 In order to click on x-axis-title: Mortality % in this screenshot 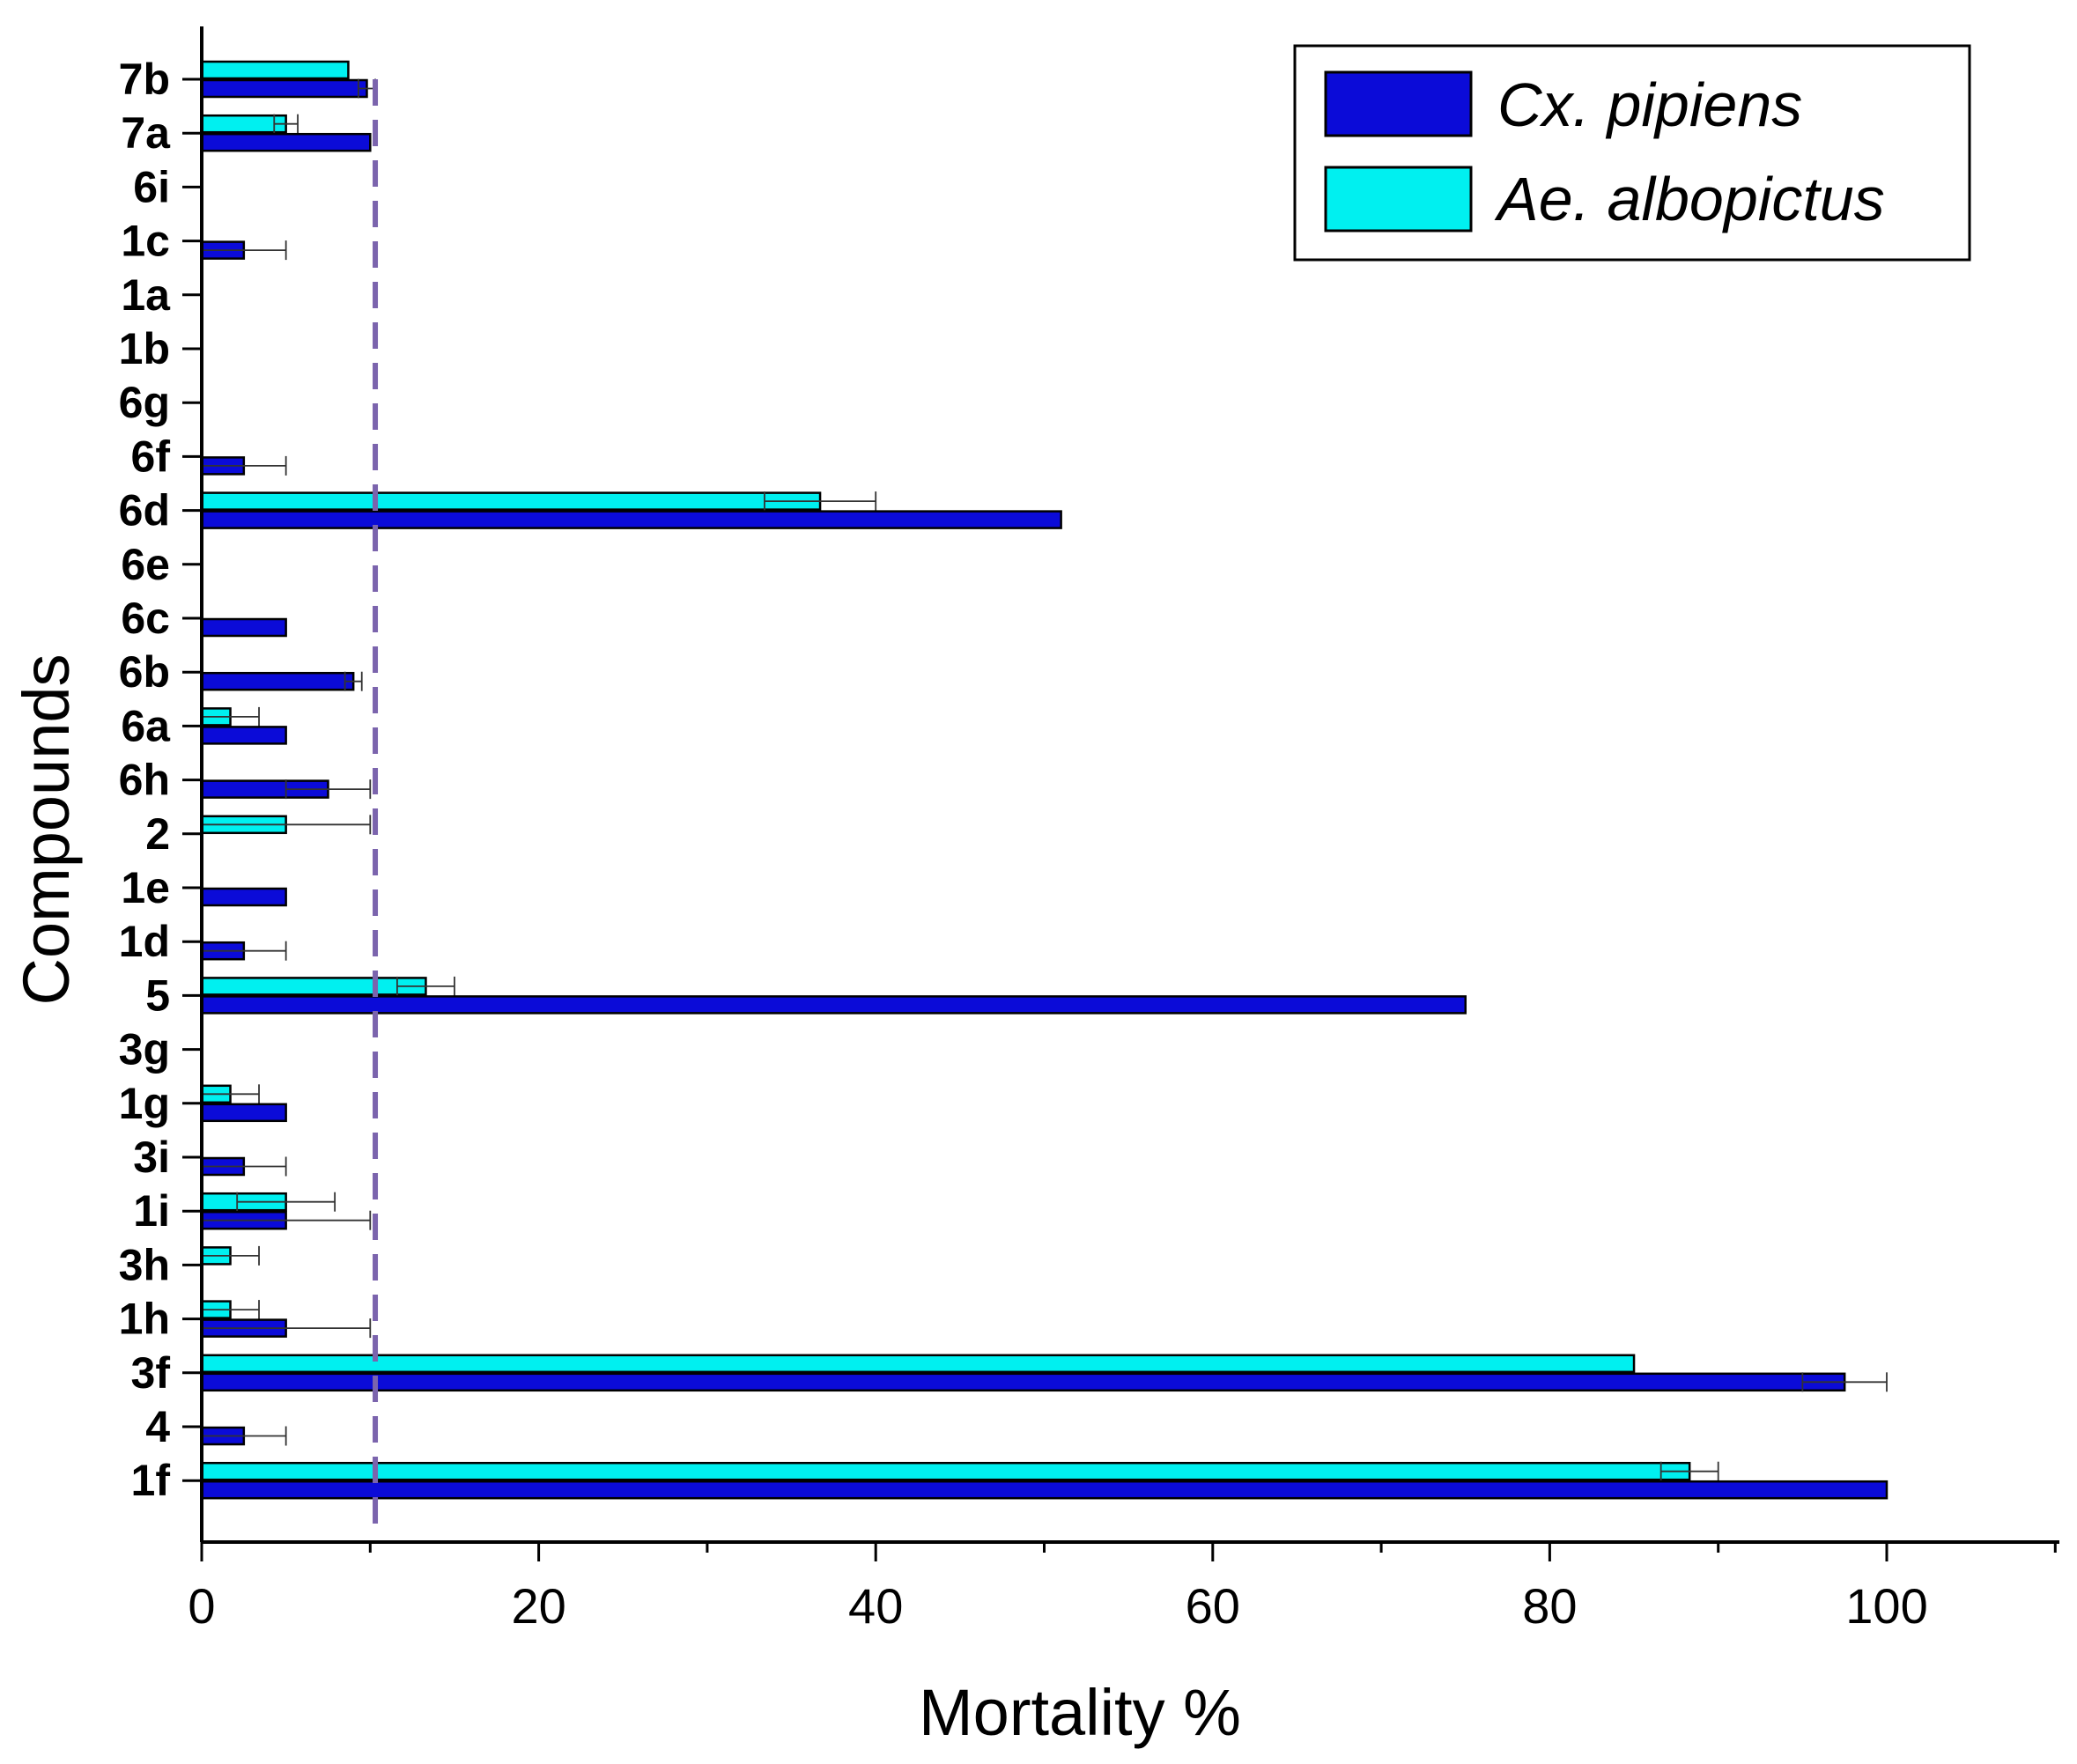, I will do `click(1080, 1712)`.